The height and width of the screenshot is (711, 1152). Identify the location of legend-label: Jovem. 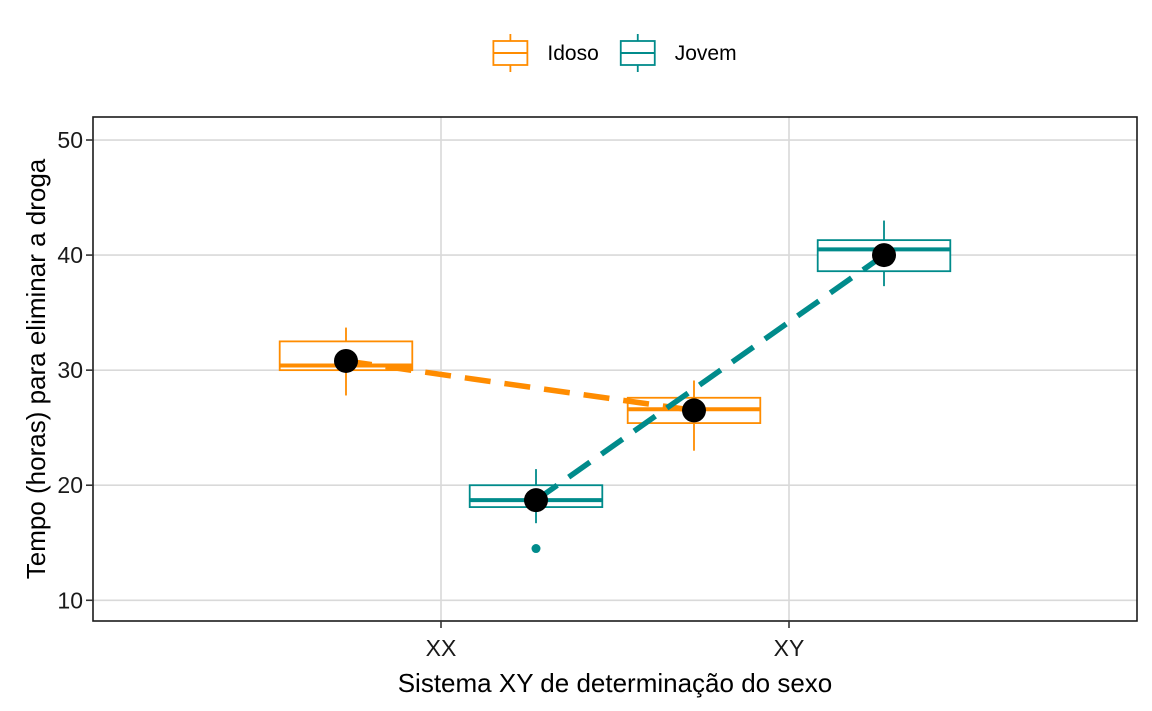
(706, 53).